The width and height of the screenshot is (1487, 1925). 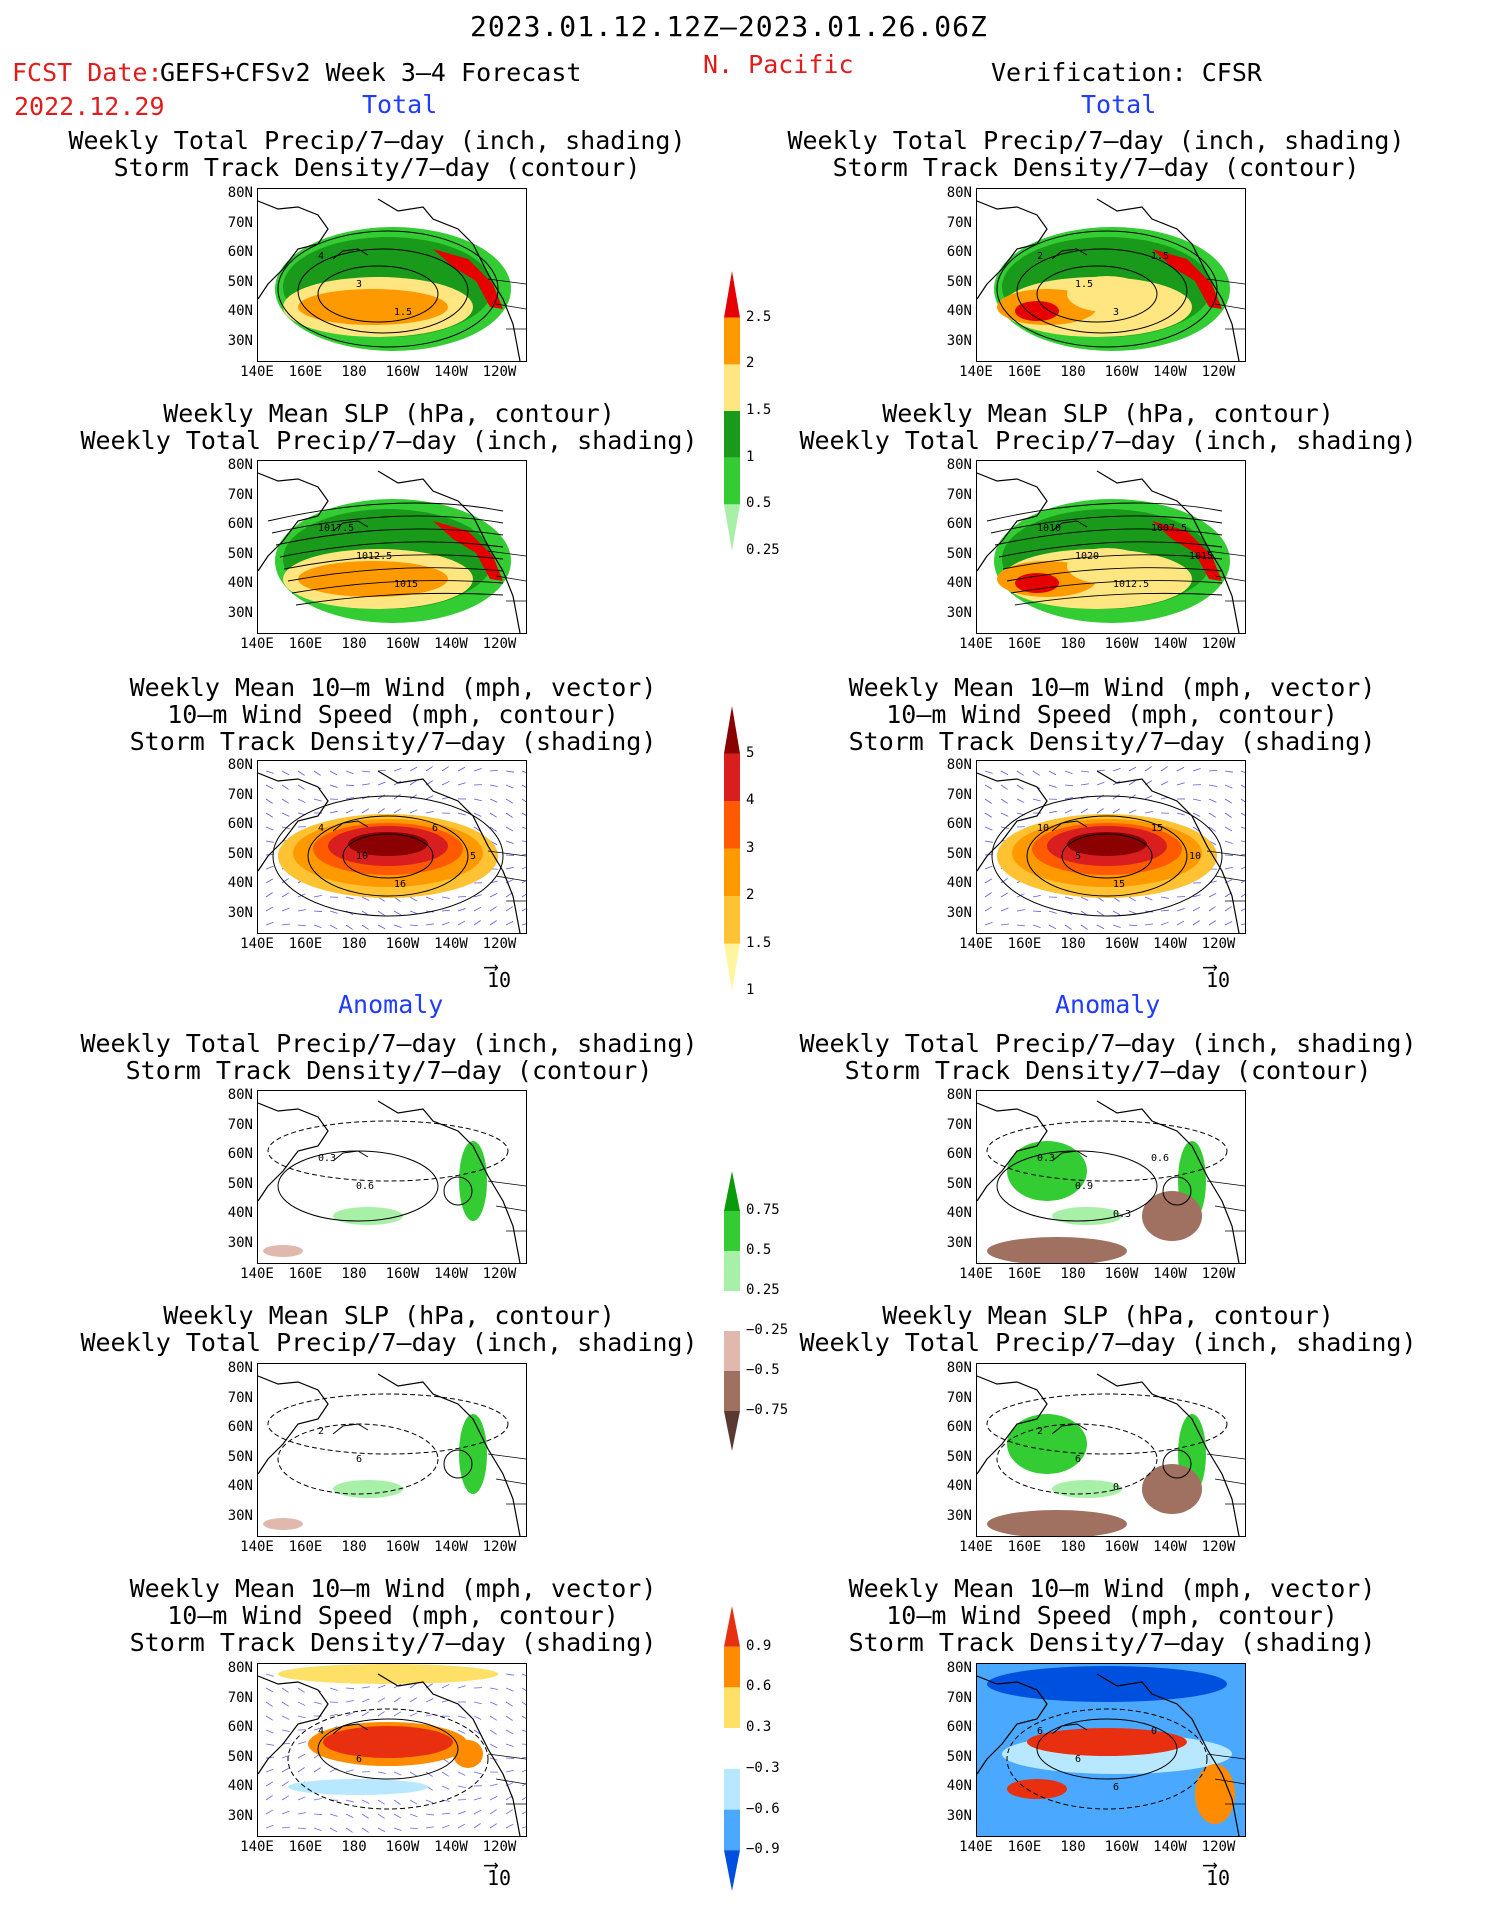 I want to click on fc-total-wind-lat-label: 80N, so click(x=240, y=765).